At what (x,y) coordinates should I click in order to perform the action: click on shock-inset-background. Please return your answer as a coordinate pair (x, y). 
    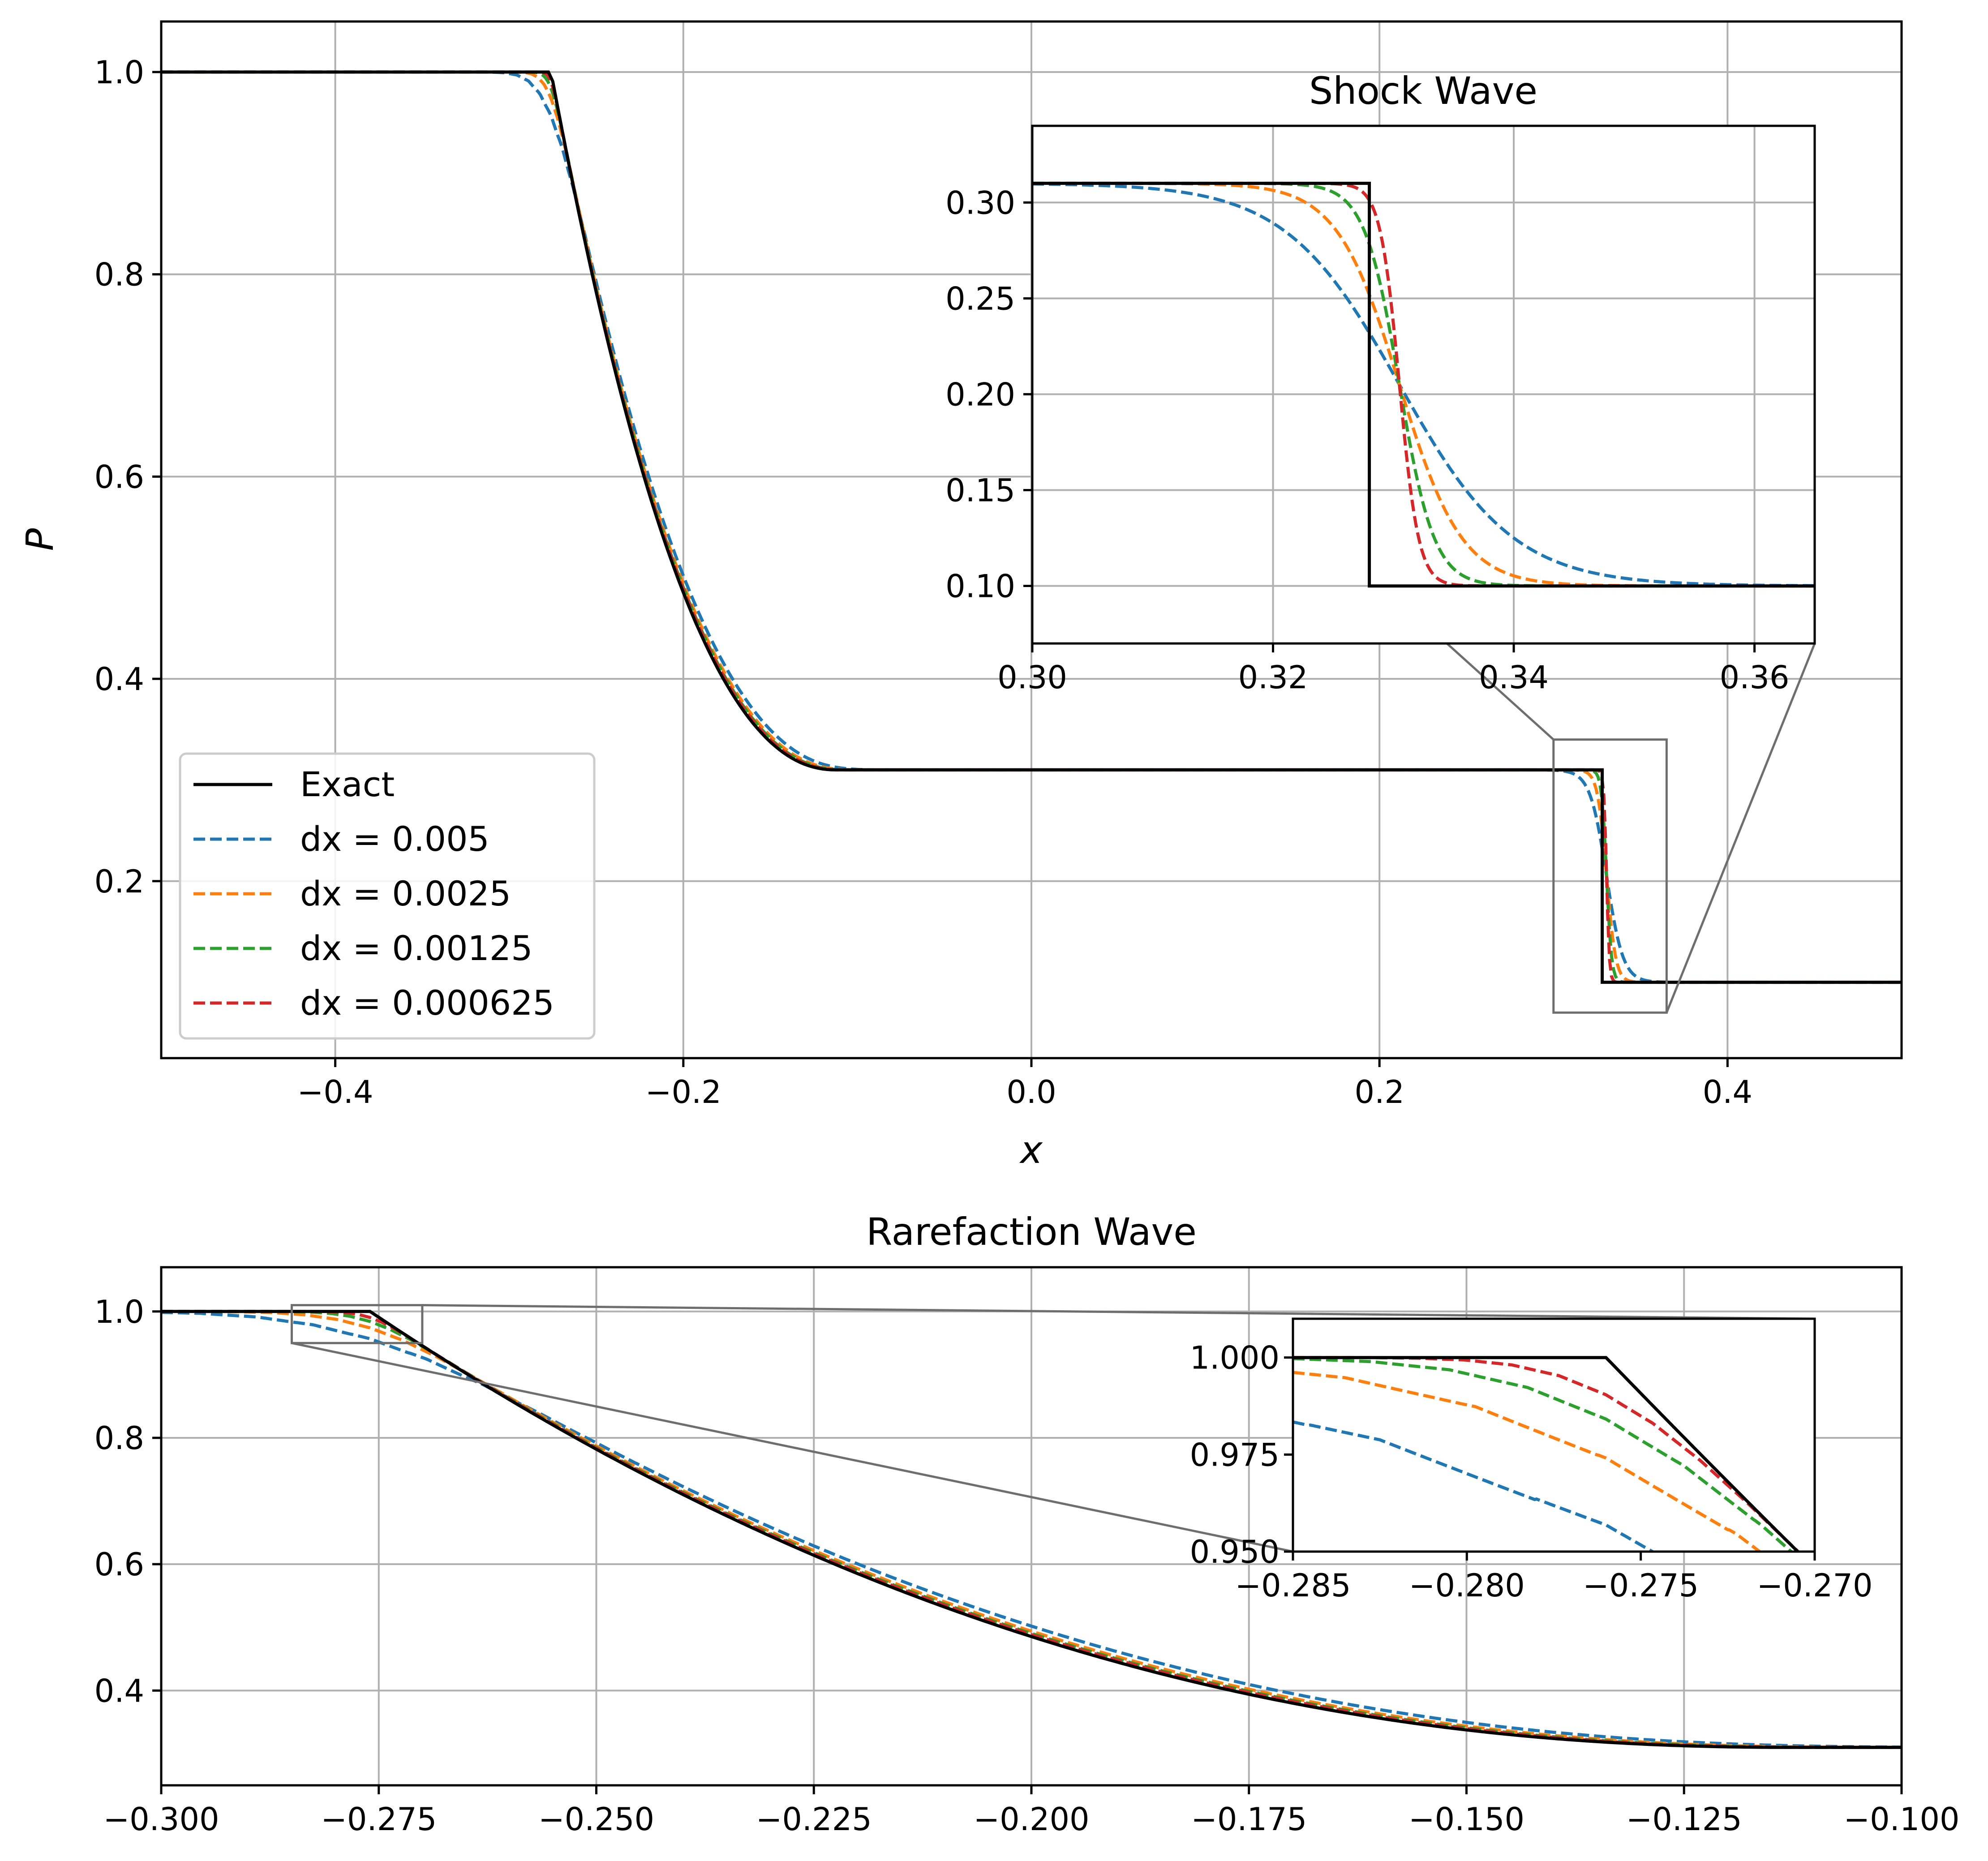
    Looking at the image, I should click on (1423, 384).